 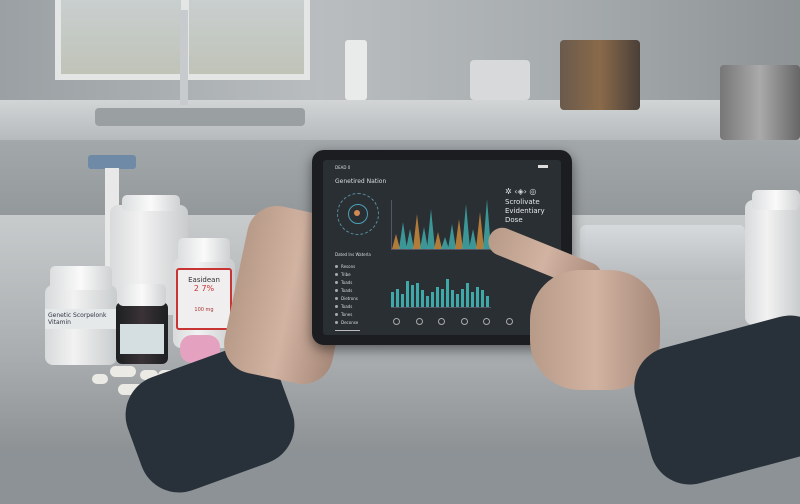 What do you see at coordinates (204, 303) in the screenshot?
I see `red-label-bottle: Easidean 2 7% 100 mg` at bounding box center [204, 303].